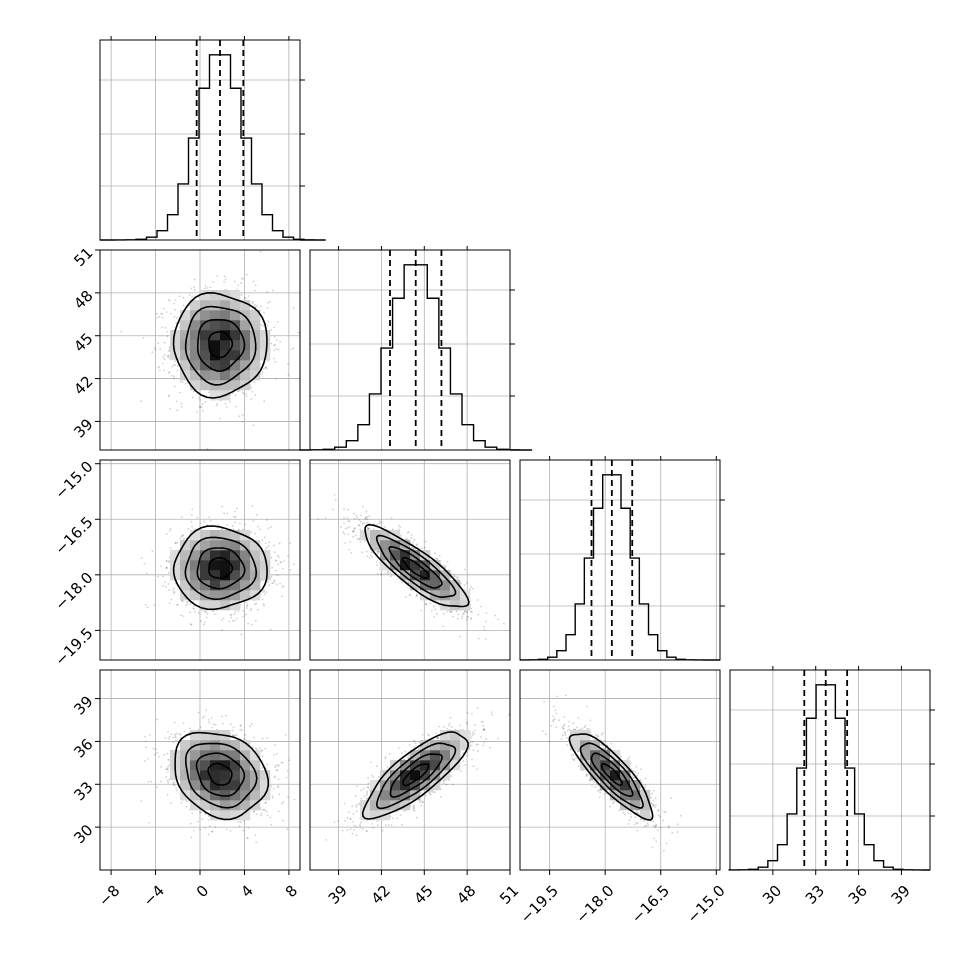  I want to click on x-tick-label: 33, so click(815, 895).